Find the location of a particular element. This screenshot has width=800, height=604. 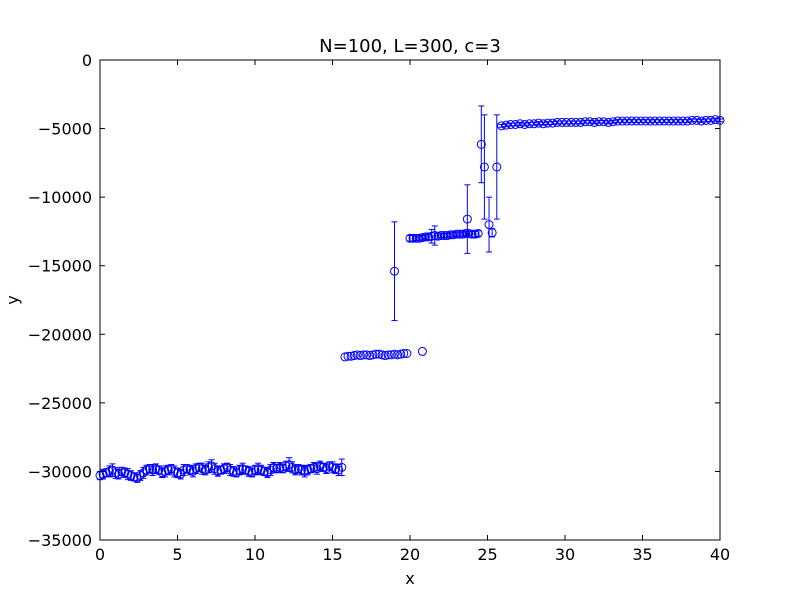

y-tick-label: −35000 is located at coordinates (60, 540).